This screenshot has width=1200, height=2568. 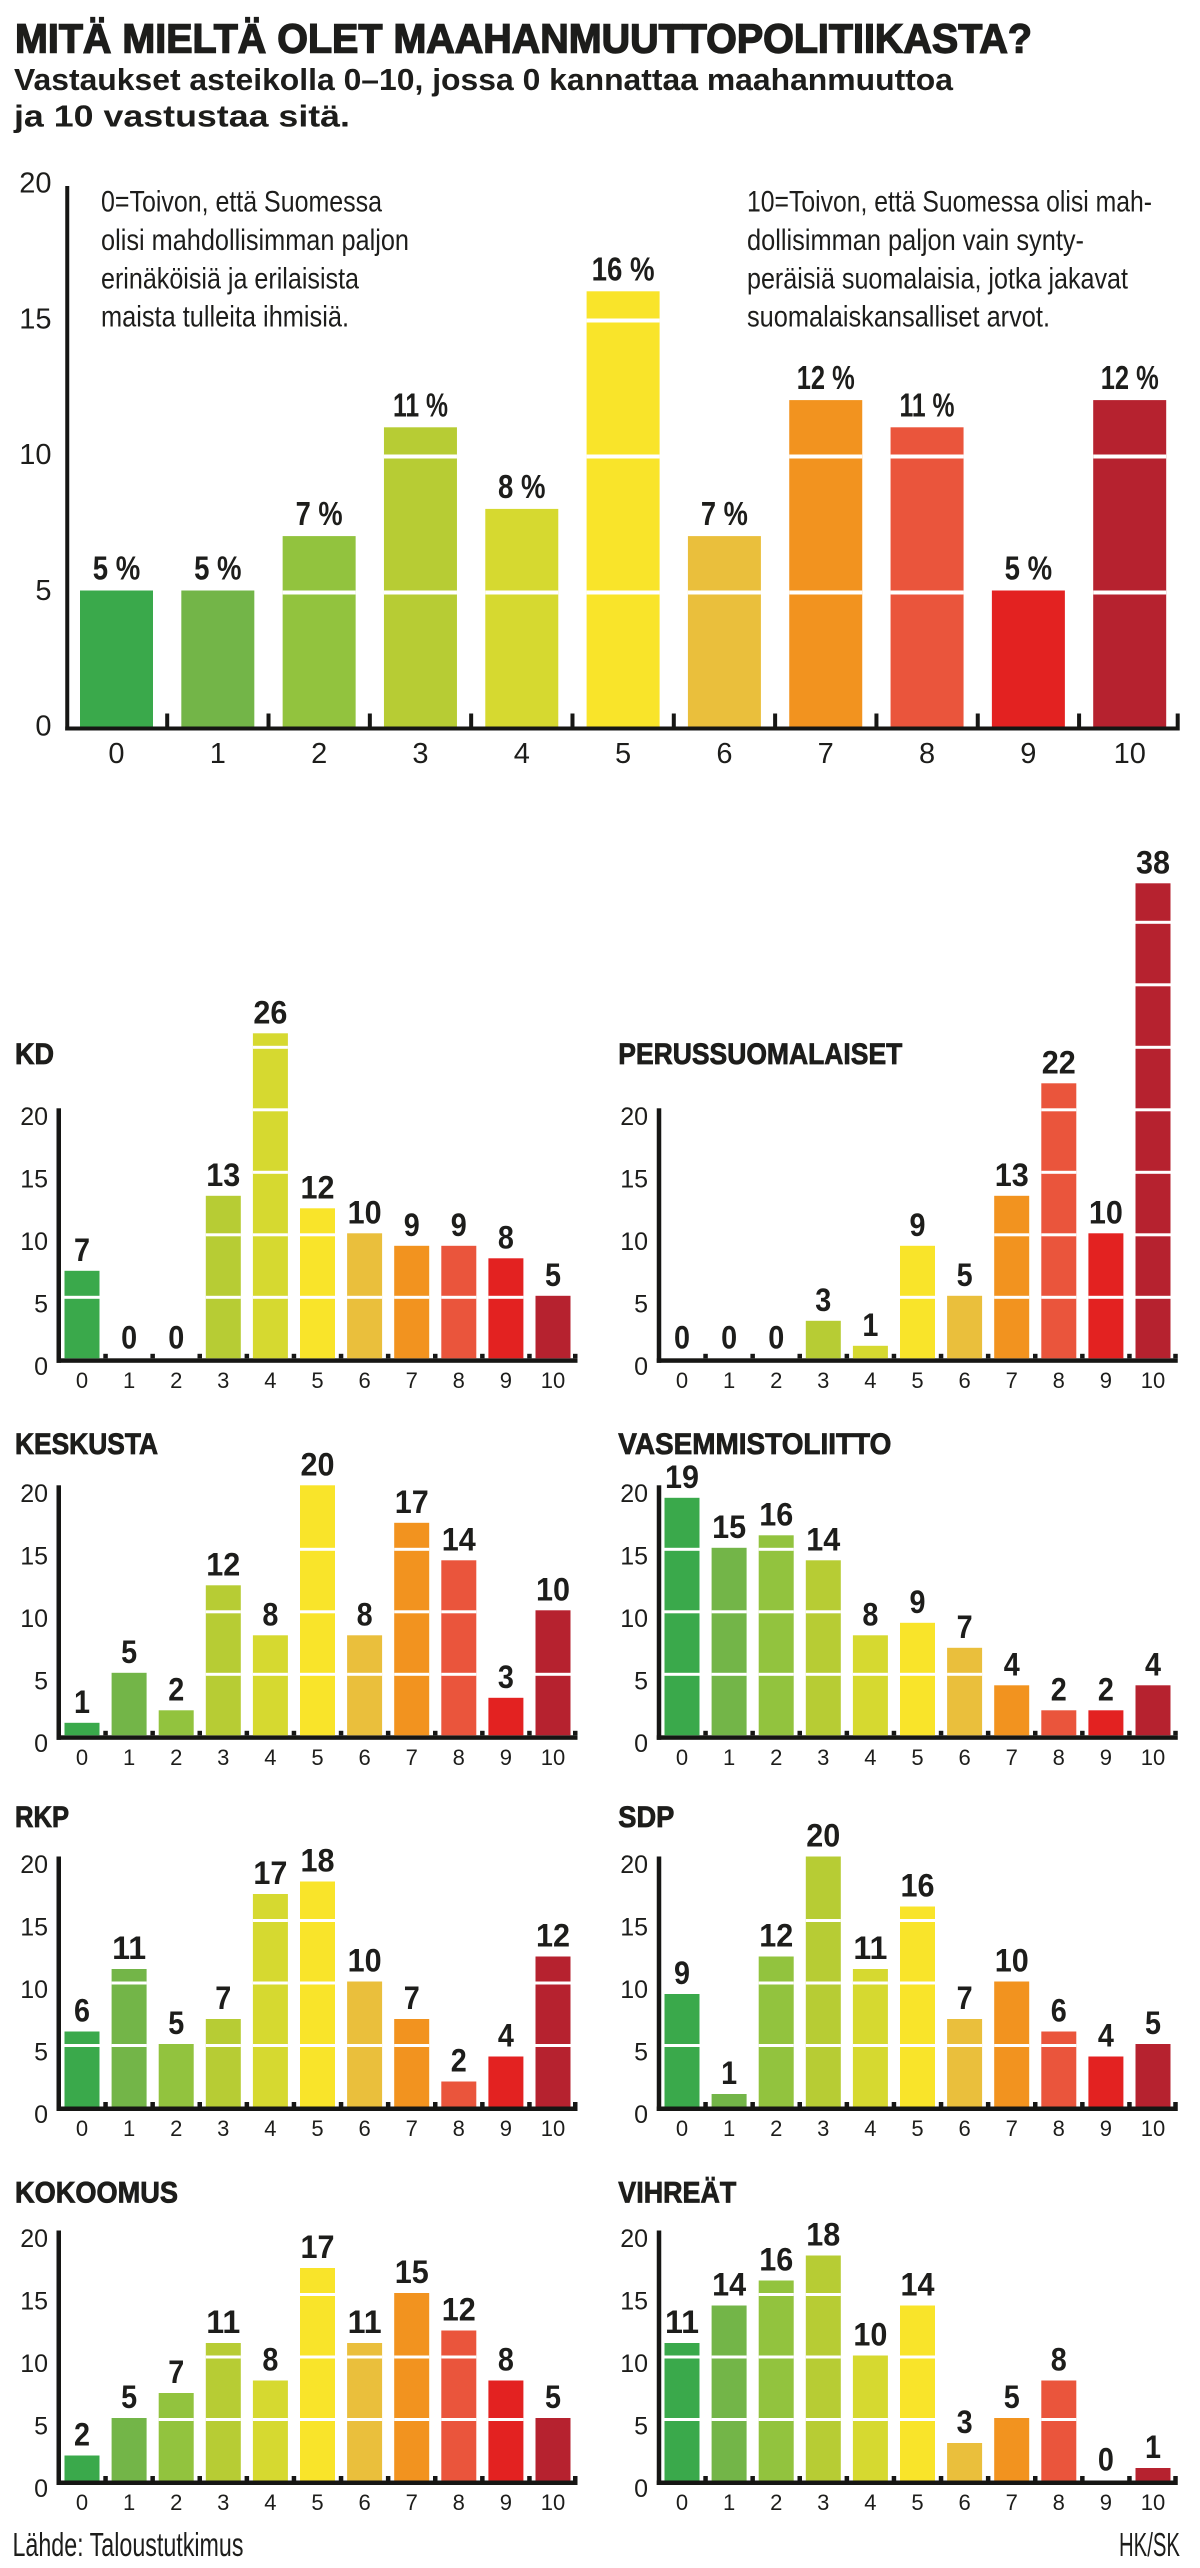 What do you see at coordinates (420, 404) in the screenshot?
I see `svg-text: 11 %` at bounding box center [420, 404].